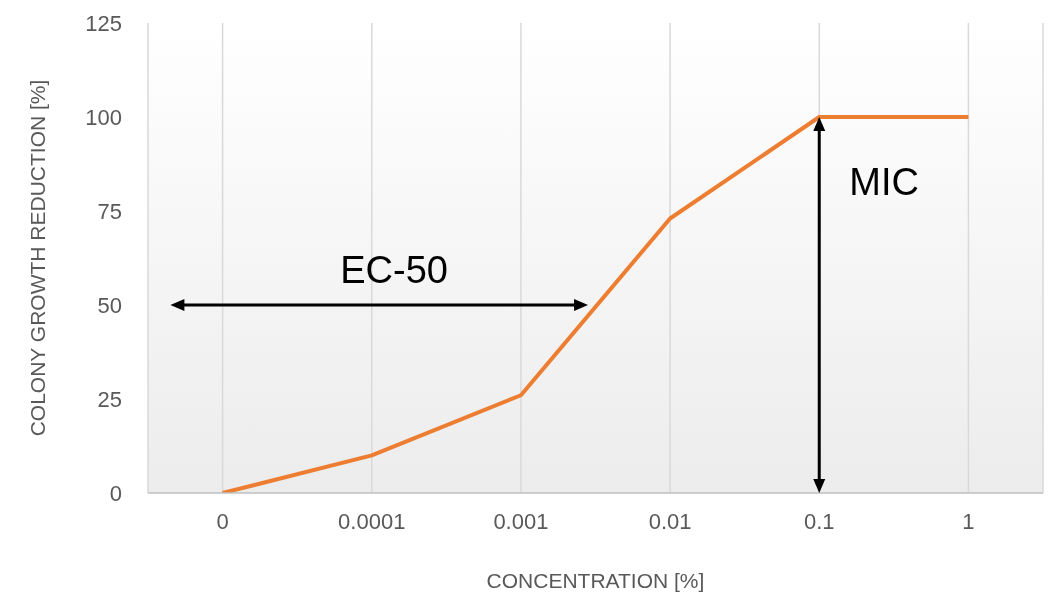 The image size is (1053, 599). I want to click on y-tick-label: 0, so click(115, 493).